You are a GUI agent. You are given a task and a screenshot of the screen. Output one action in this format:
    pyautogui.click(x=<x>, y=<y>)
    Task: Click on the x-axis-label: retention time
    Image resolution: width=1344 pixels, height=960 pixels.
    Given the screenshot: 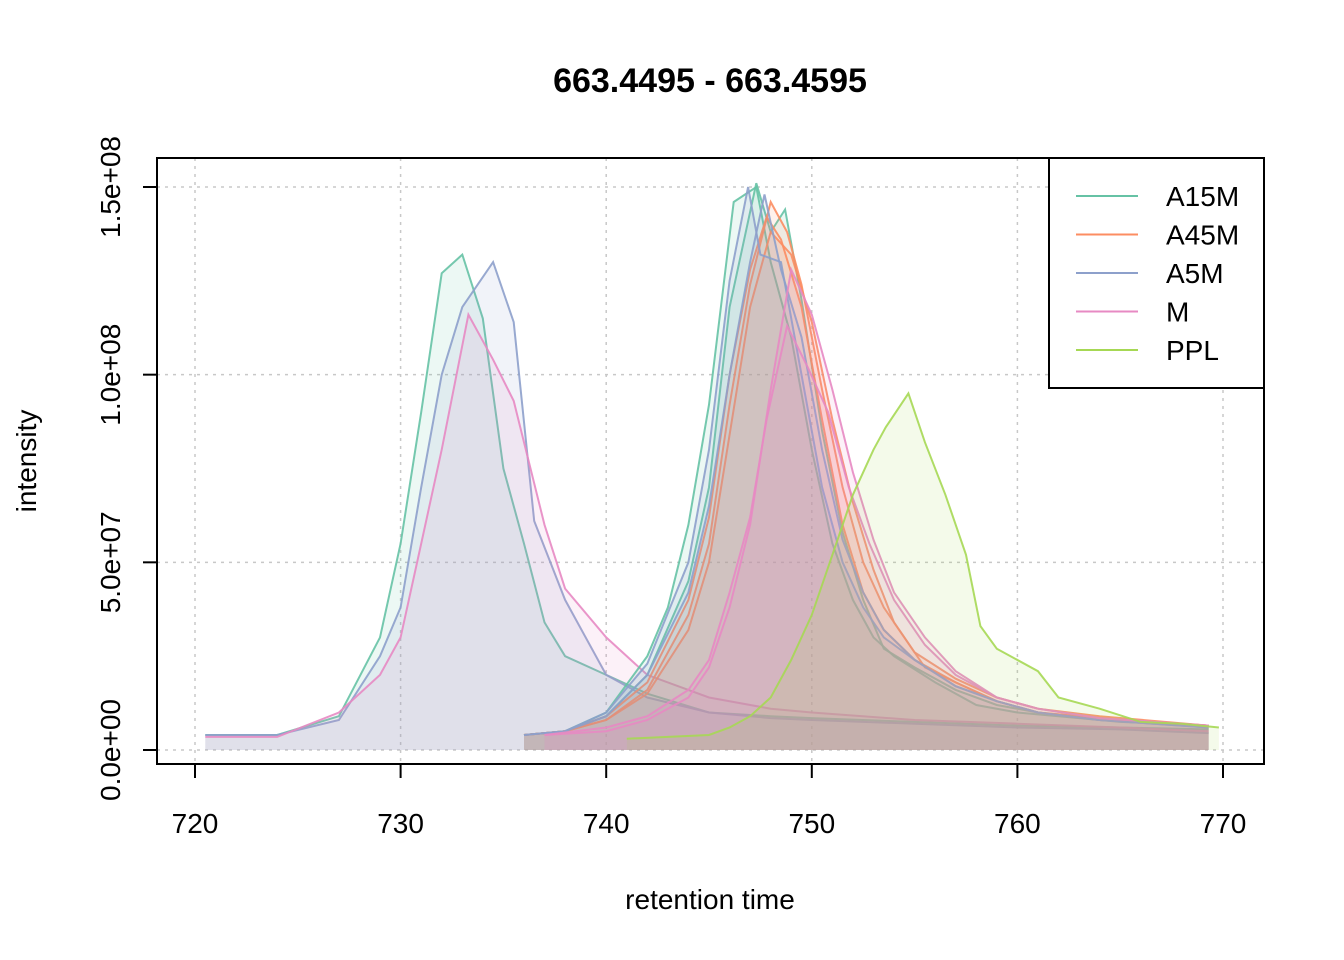 What is the action you would take?
    pyautogui.click(x=710, y=899)
    